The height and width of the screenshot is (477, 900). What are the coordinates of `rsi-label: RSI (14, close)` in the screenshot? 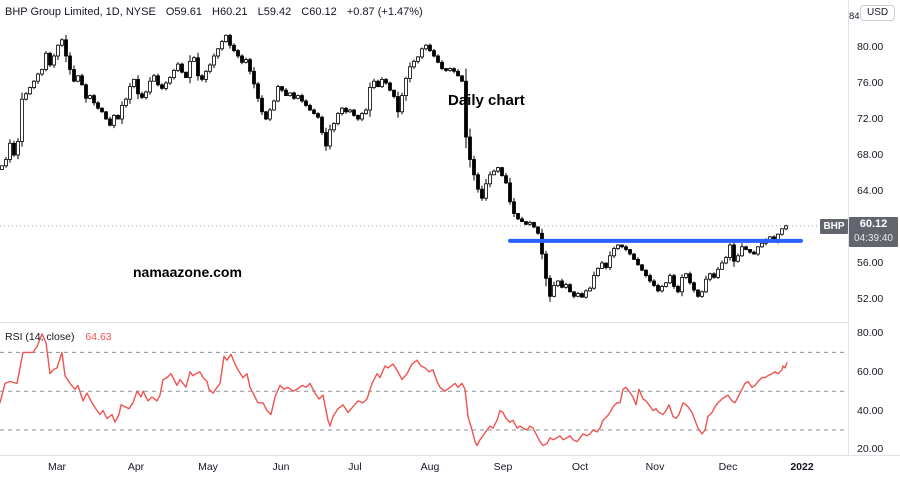 It's located at (40, 337).